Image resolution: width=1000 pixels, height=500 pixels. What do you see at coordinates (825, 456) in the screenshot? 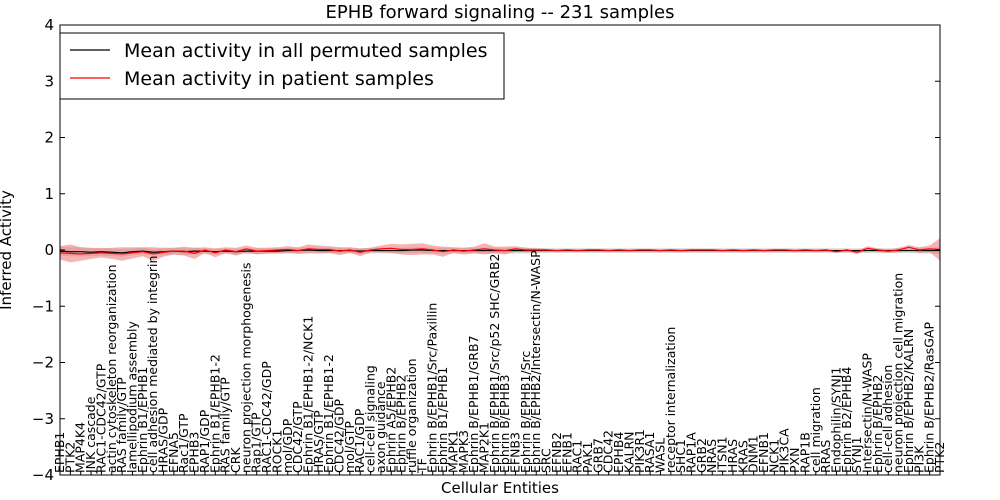
I see `x-category-label: RRAS` at bounding box center [825, 456].